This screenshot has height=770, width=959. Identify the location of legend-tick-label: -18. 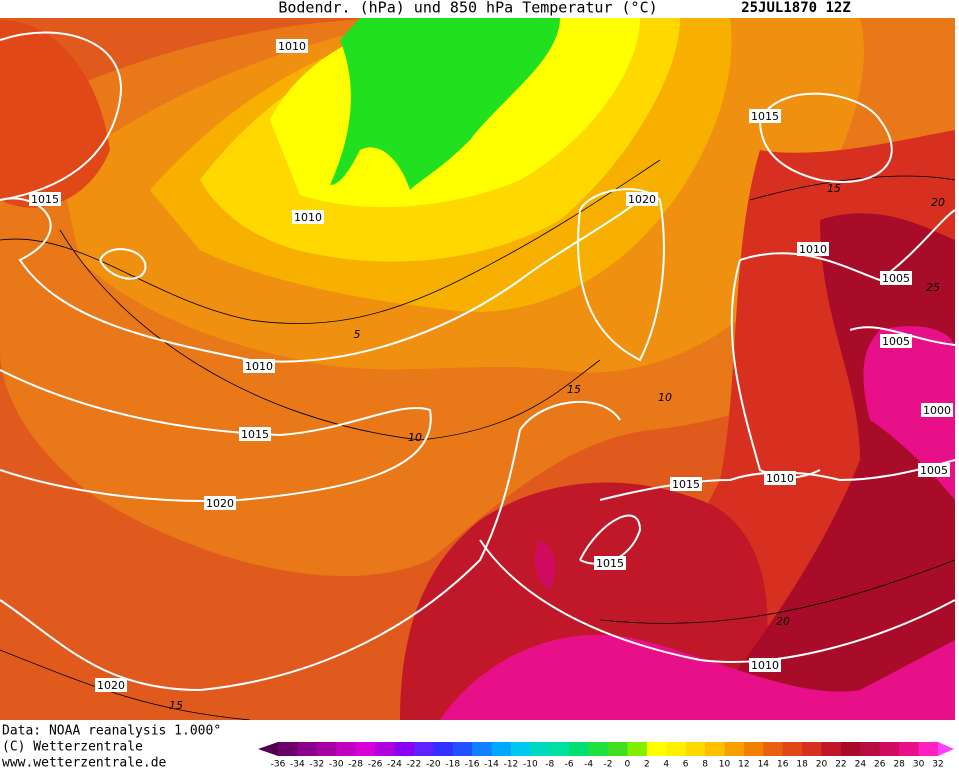
(452, 765).